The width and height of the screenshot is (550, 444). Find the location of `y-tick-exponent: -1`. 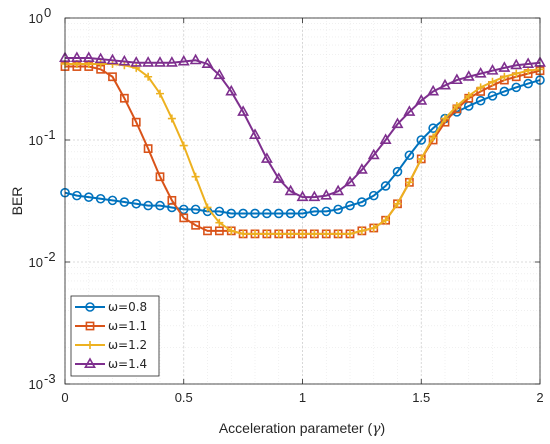

y-tick-exponent: -1 is located at coordinates (50, 134).